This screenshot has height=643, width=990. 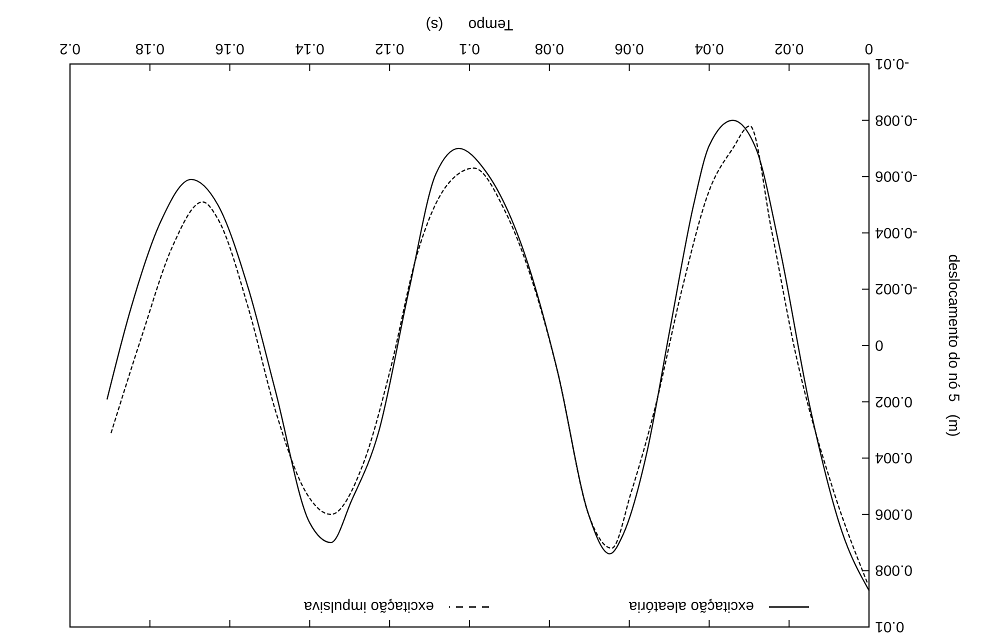 What do you see at coordinates (896, 232) in the screenshot?
I see `y-tick-label: -0.004` at bounding box center [896, 232].